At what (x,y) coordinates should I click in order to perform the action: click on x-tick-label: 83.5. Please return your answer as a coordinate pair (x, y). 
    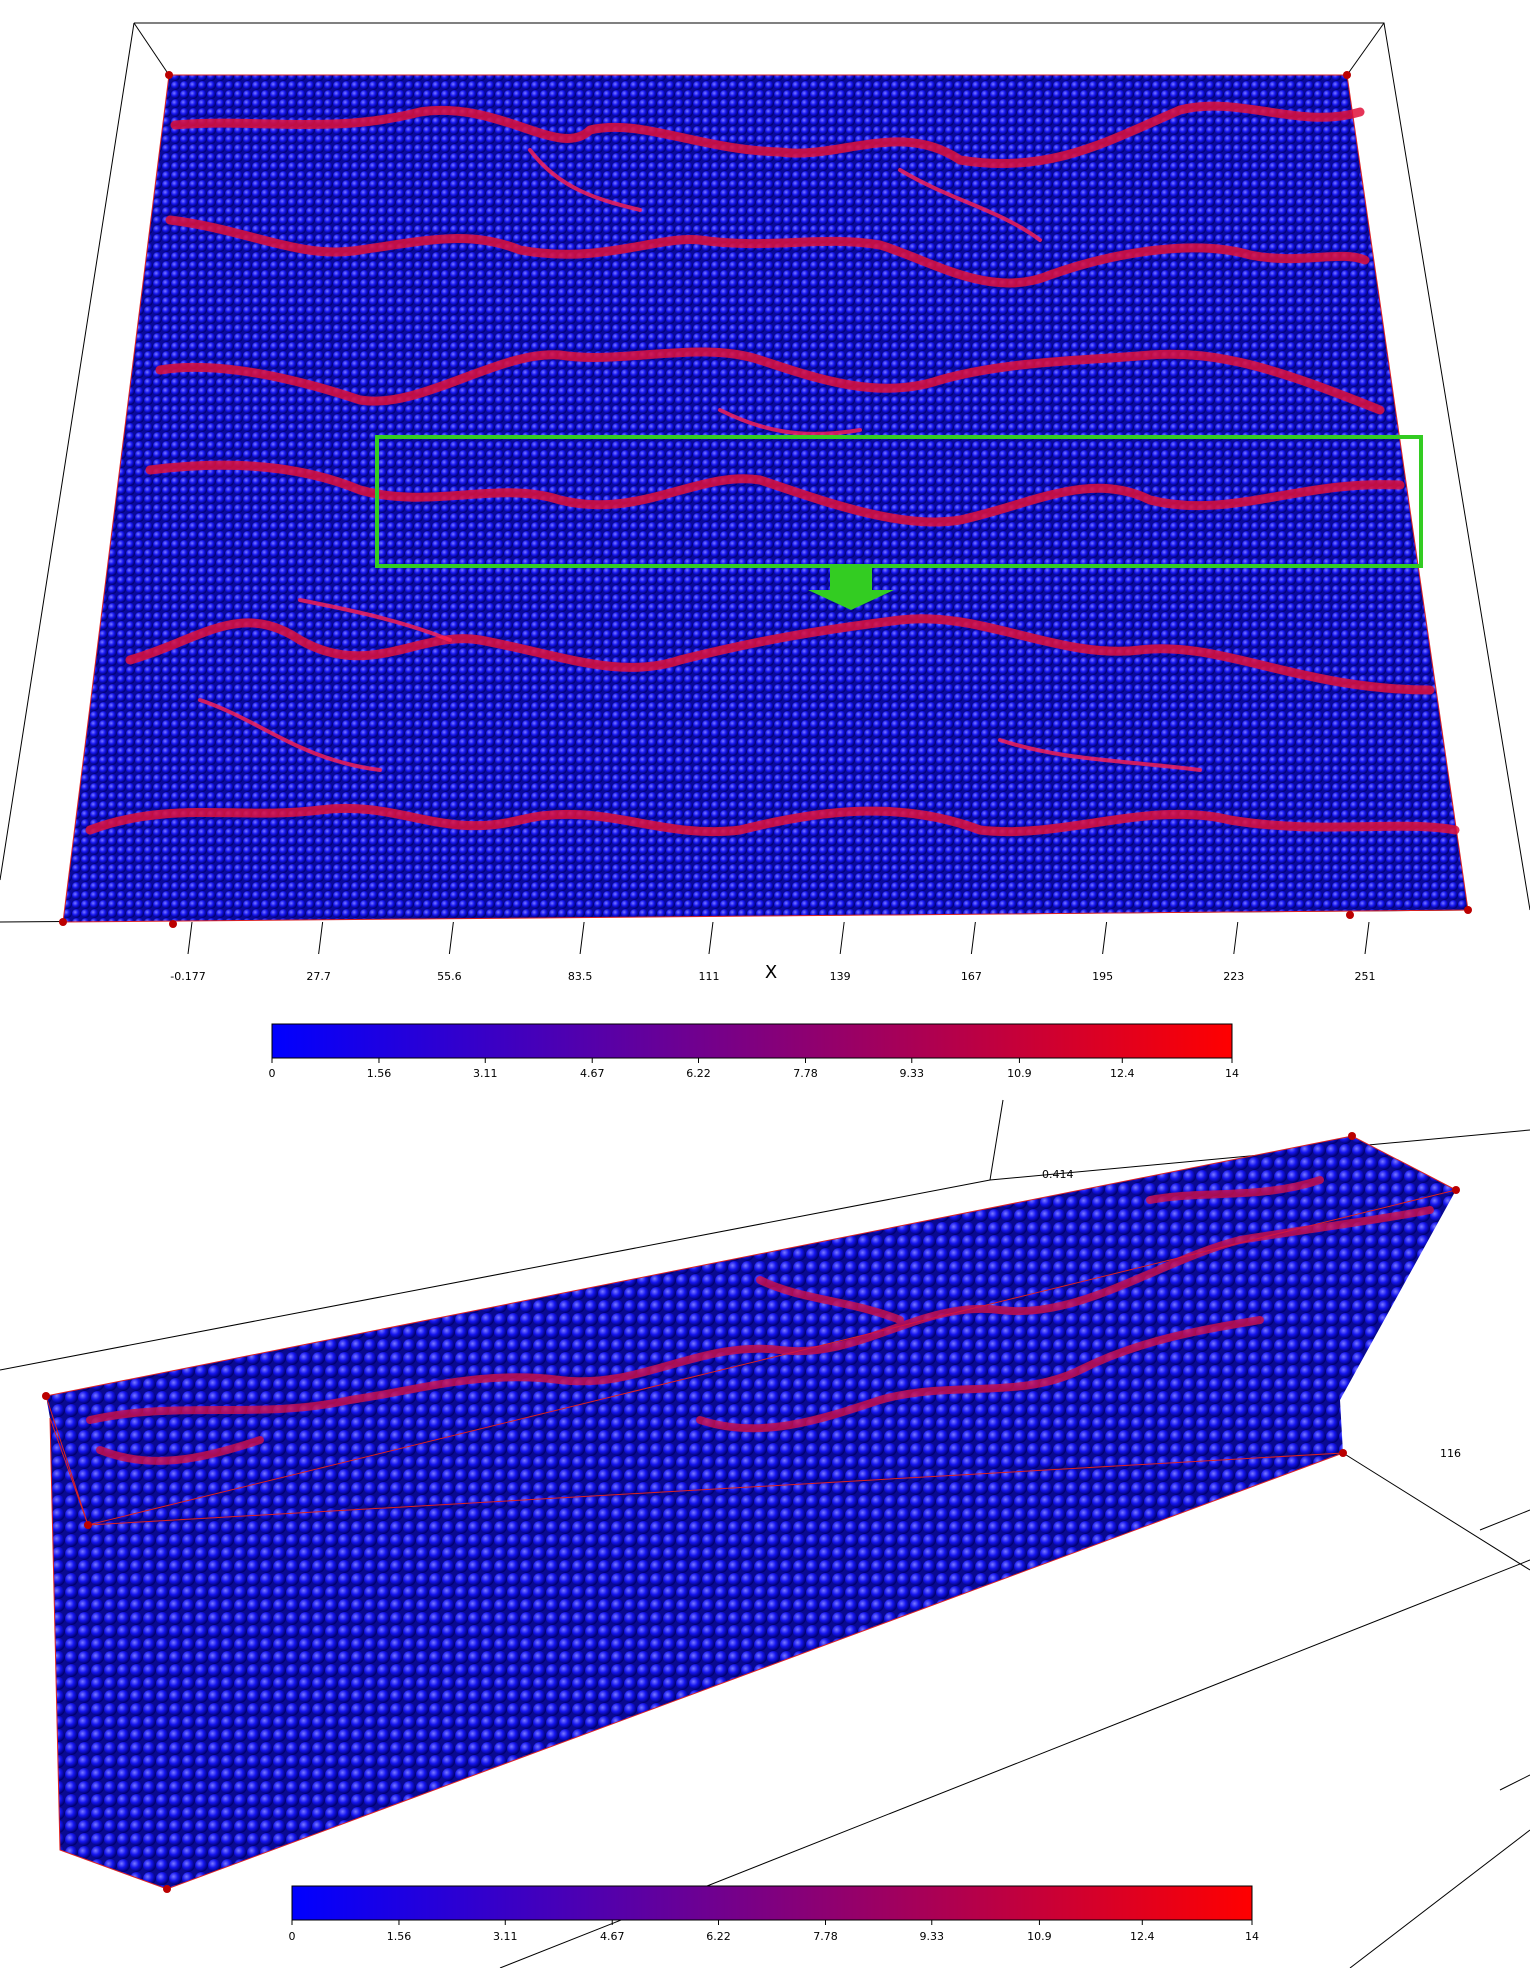
    Looking at the image, I should click on (580, 976).